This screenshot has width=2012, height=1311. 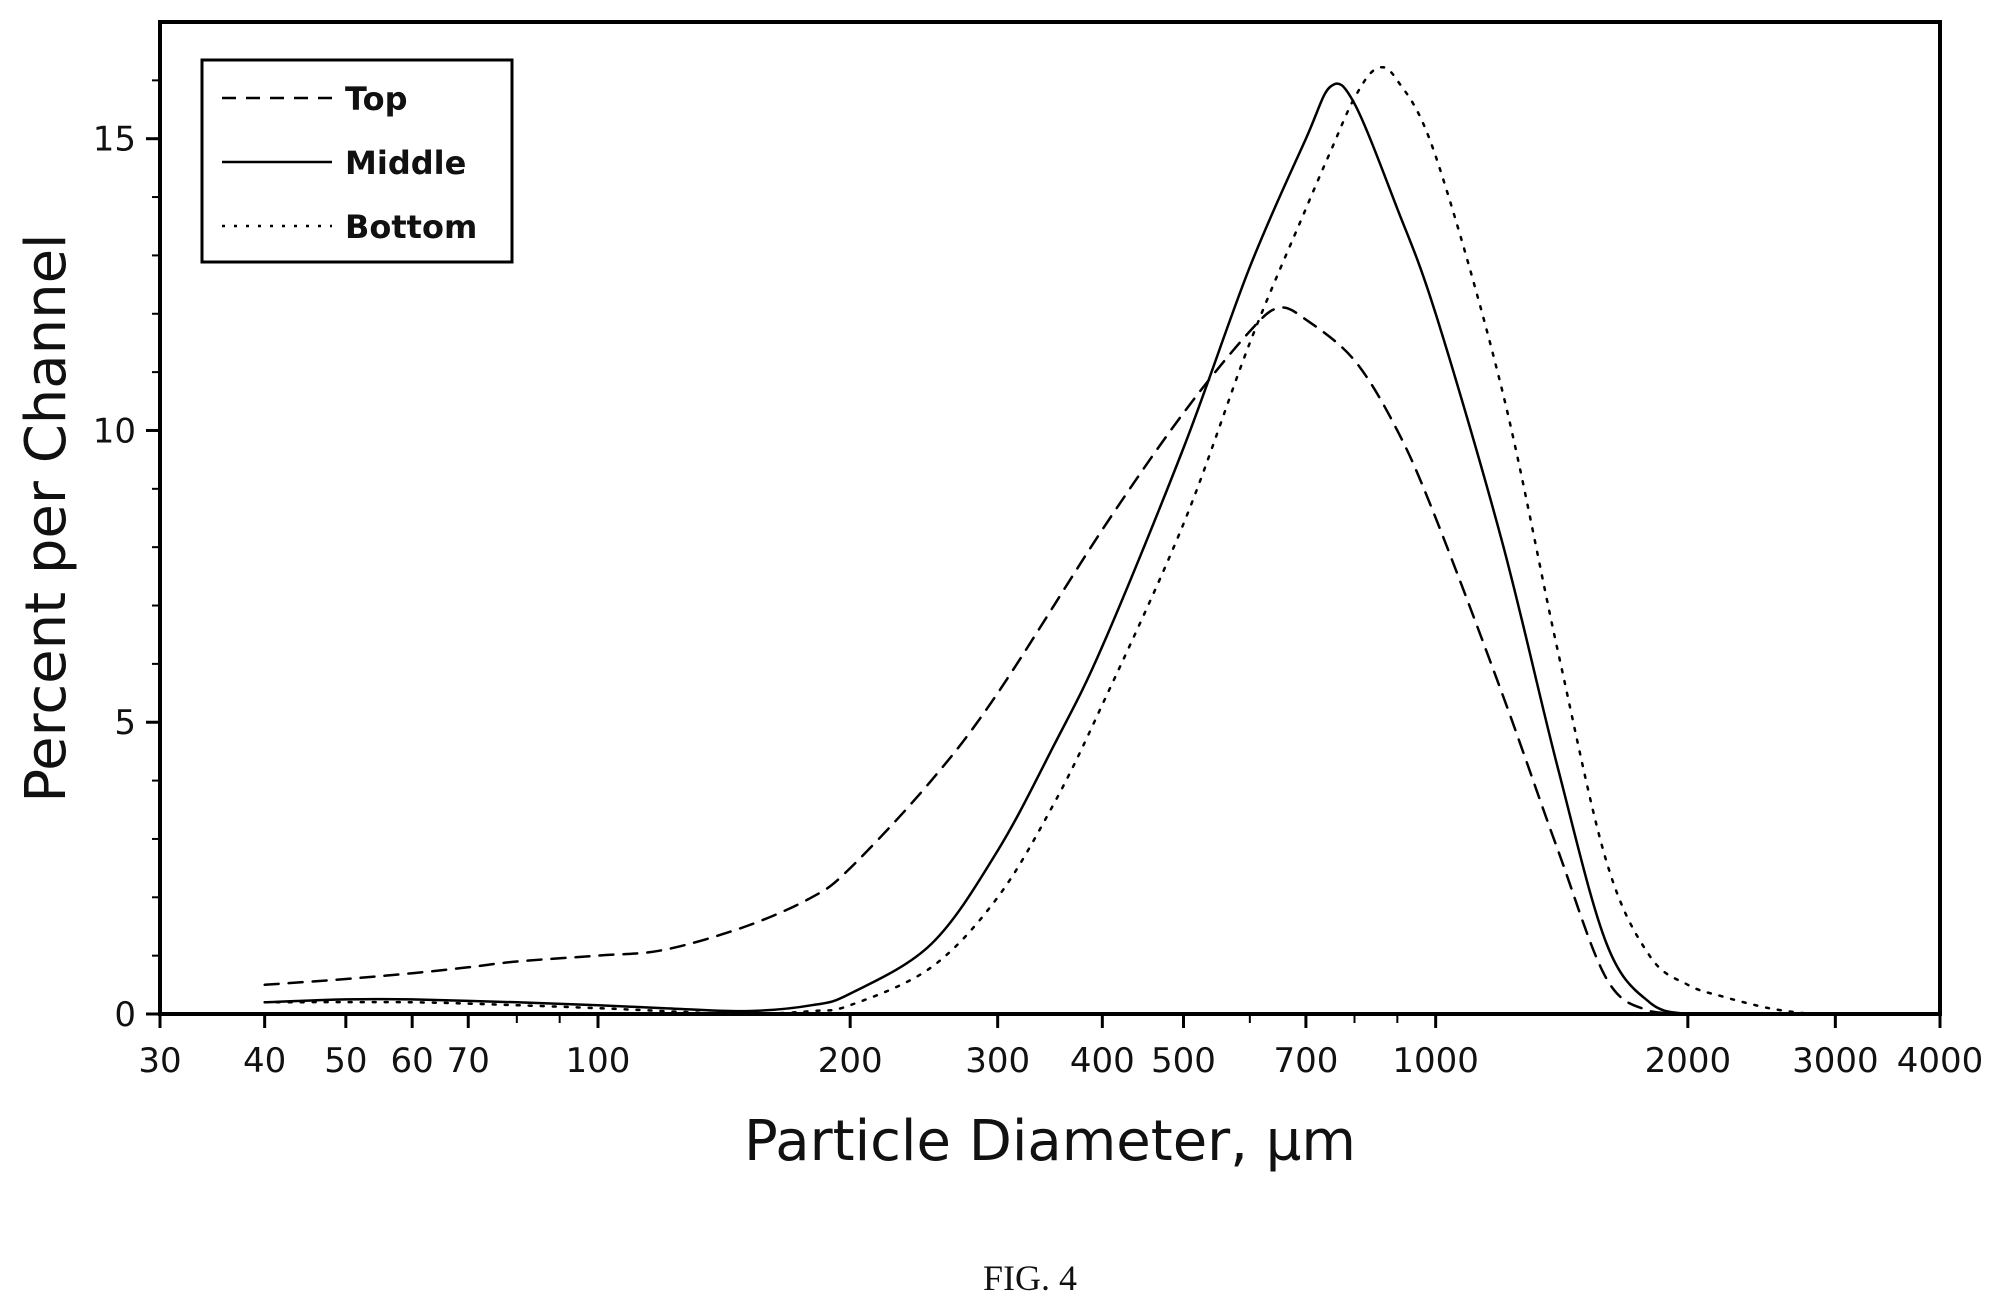 I want to click on x-tick-label: 60, so click(x=412, y=1061).